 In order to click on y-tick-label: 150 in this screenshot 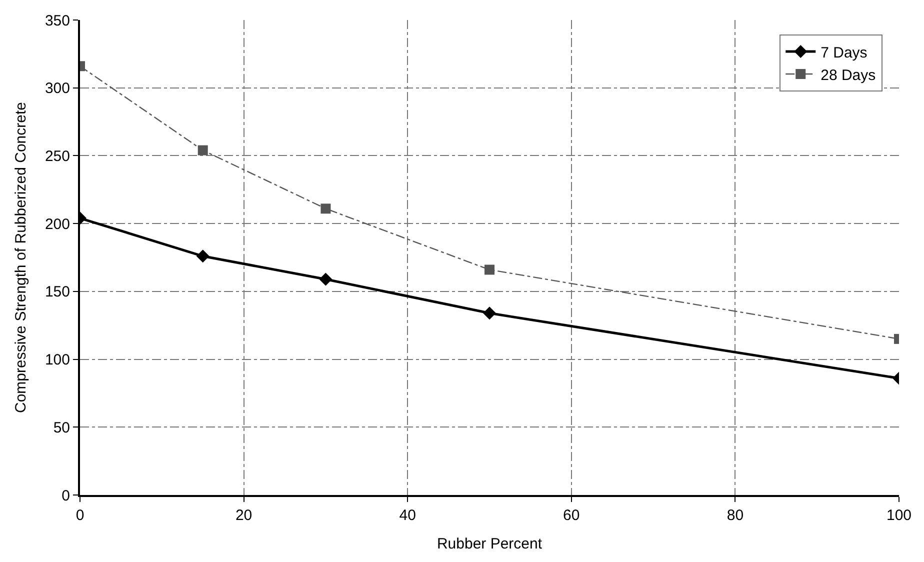, I will do `click(57, 292)`.